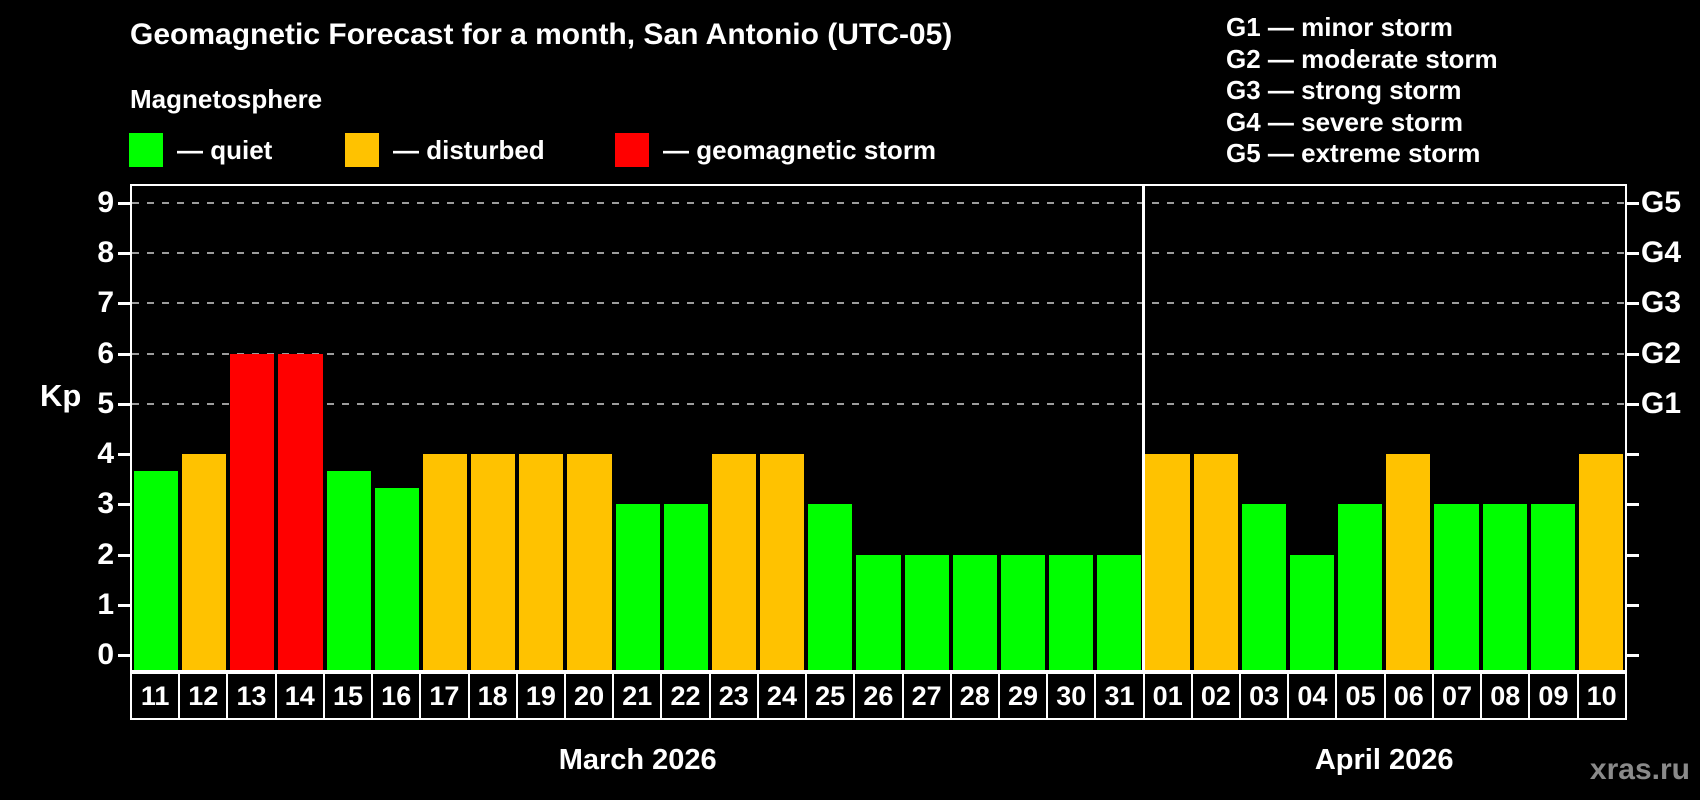 Image resolution: width=1700 pixels, height=800 pixels. I want to click on date-cell-29: 29, so click(1022, 696).